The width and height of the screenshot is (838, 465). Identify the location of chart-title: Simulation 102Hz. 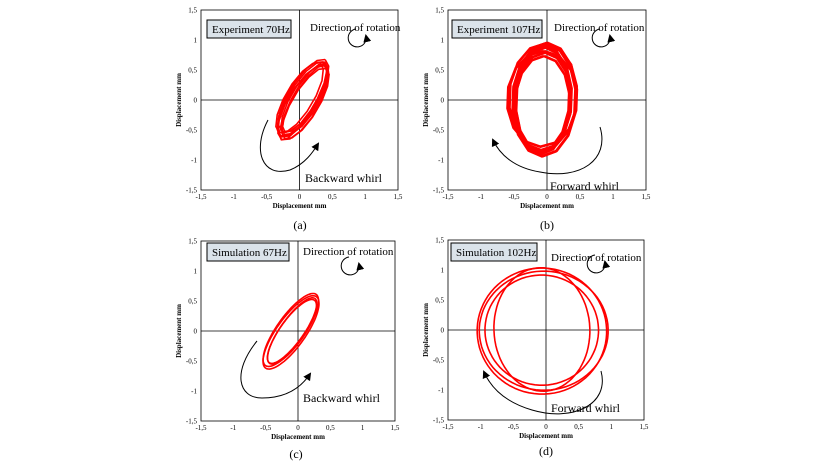
(496, 253).